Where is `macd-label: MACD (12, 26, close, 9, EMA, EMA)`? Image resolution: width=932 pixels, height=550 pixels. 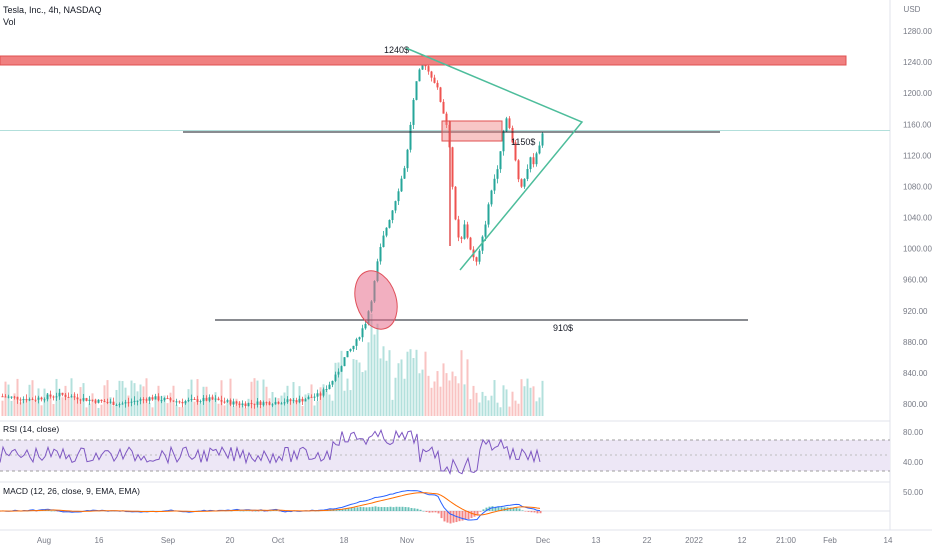
macd-label: MACD (12, 26, close, 9, EMA, EMA) is located at coordinates (71, 491).